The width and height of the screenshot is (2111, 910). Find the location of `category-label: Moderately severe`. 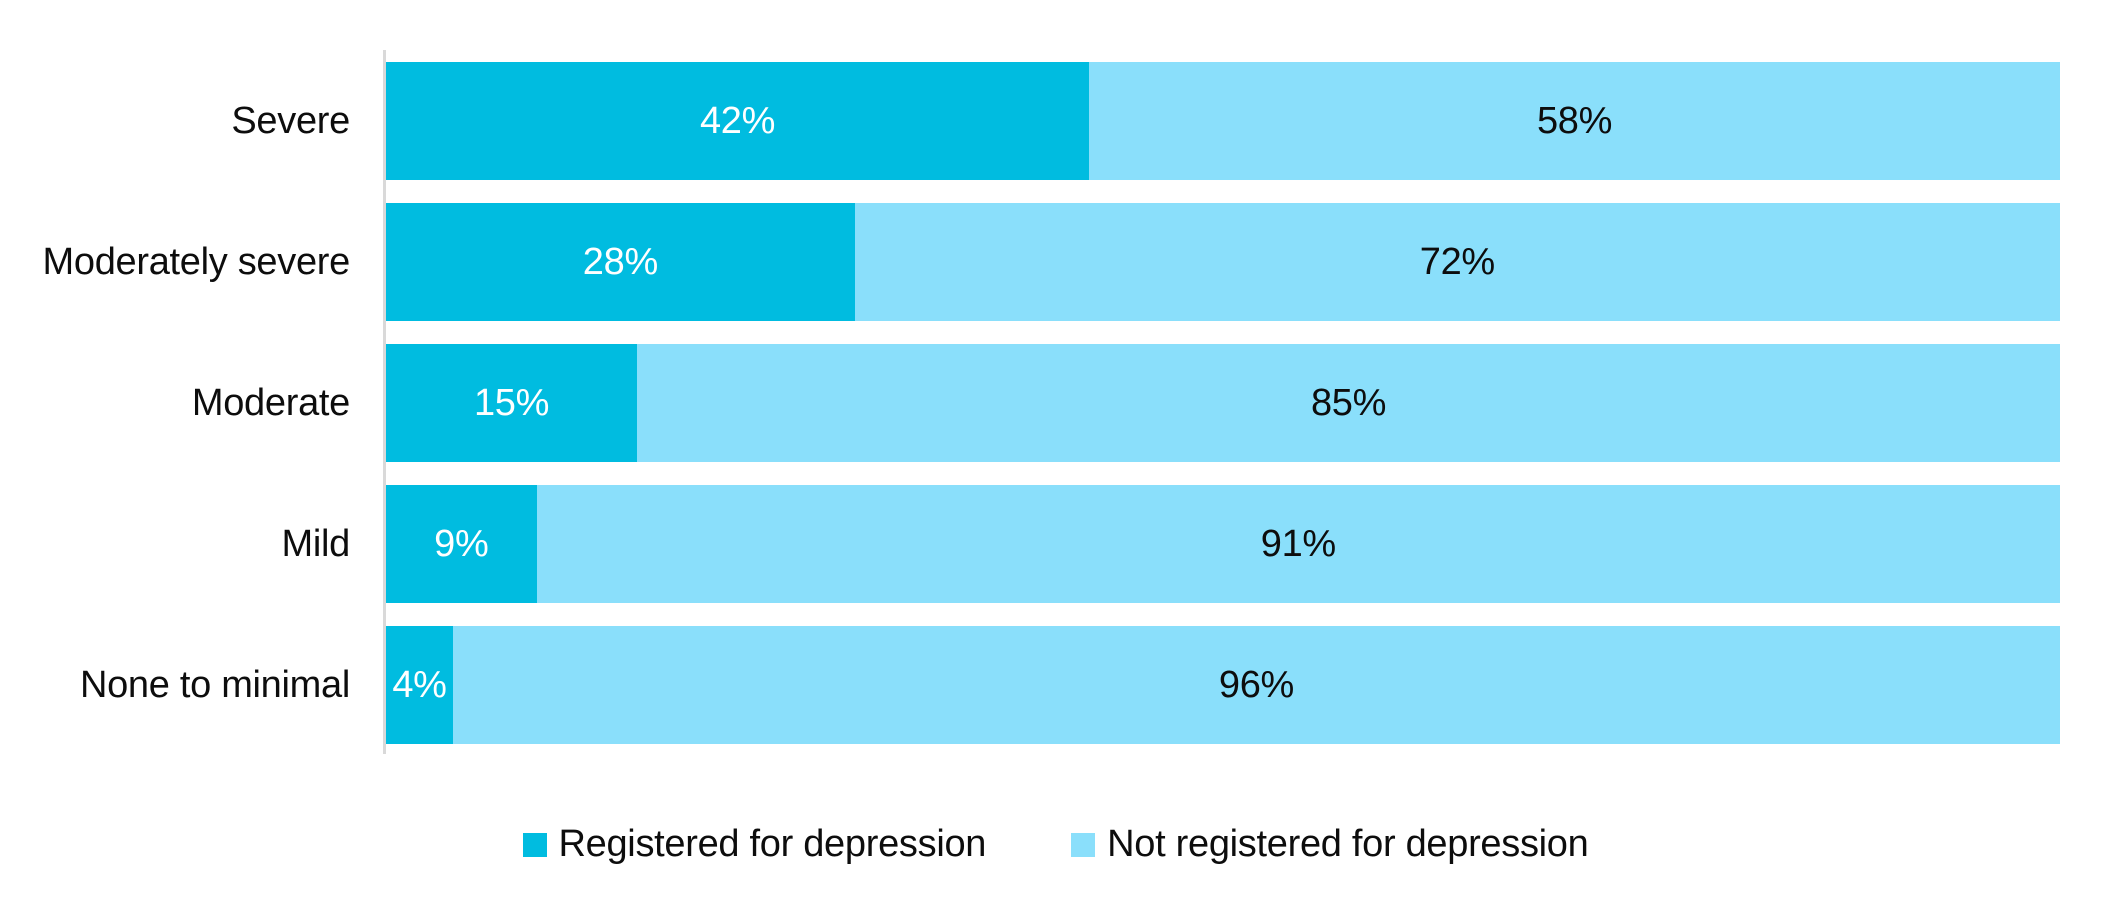

category-label: Moderately severe is located at coordinates (196, 261).